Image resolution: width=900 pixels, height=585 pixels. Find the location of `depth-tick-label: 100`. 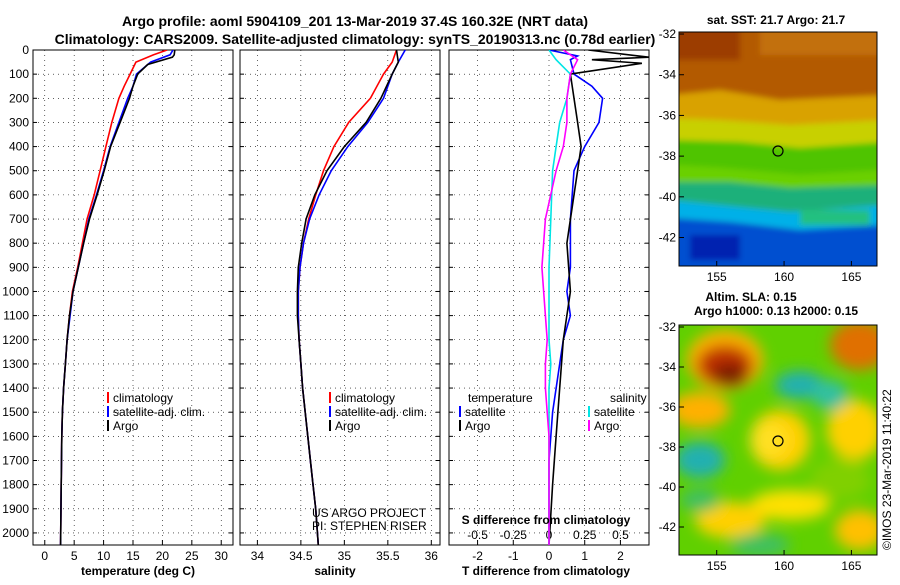

depth-tick-label: 100 is located at coordinates (19, 74).